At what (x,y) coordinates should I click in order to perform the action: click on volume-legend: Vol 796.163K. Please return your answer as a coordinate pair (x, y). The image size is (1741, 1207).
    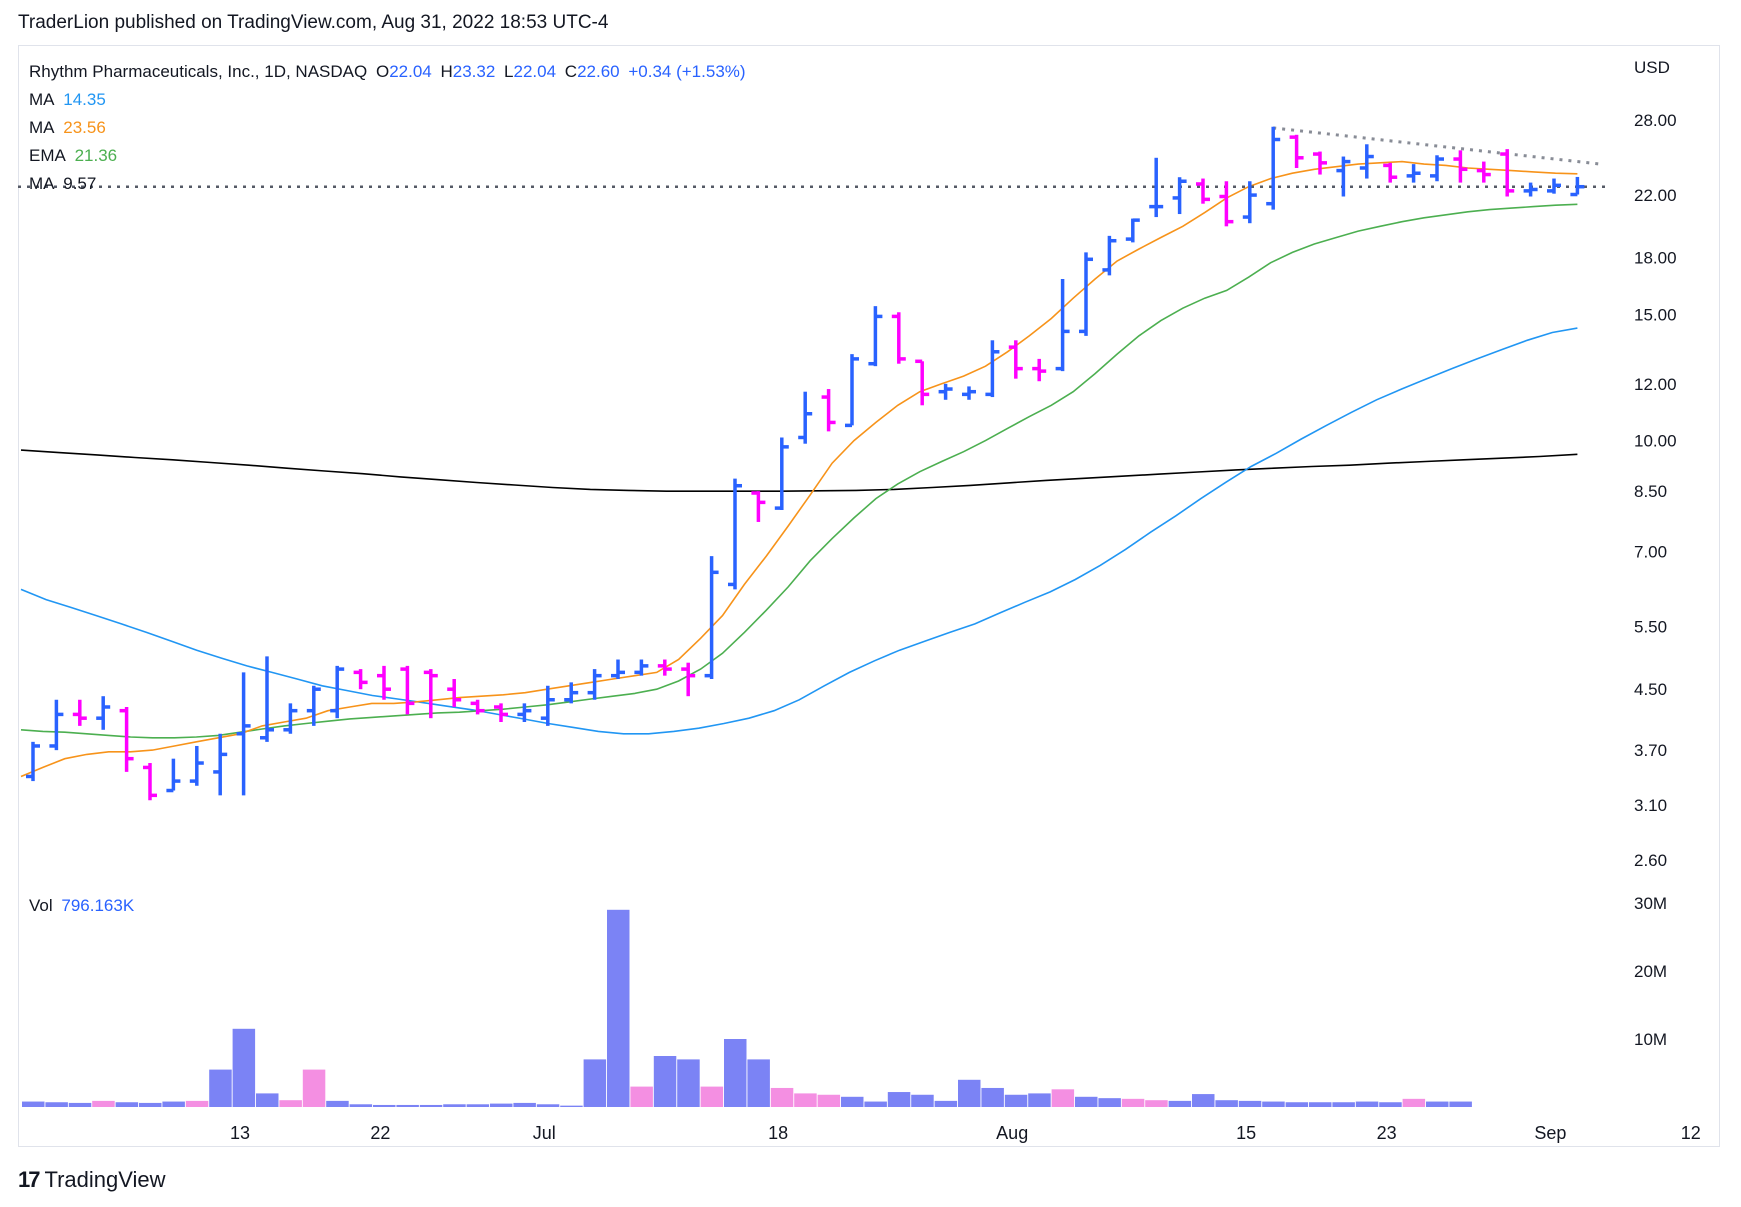
    Looking at the image, I should click on (83, 906).